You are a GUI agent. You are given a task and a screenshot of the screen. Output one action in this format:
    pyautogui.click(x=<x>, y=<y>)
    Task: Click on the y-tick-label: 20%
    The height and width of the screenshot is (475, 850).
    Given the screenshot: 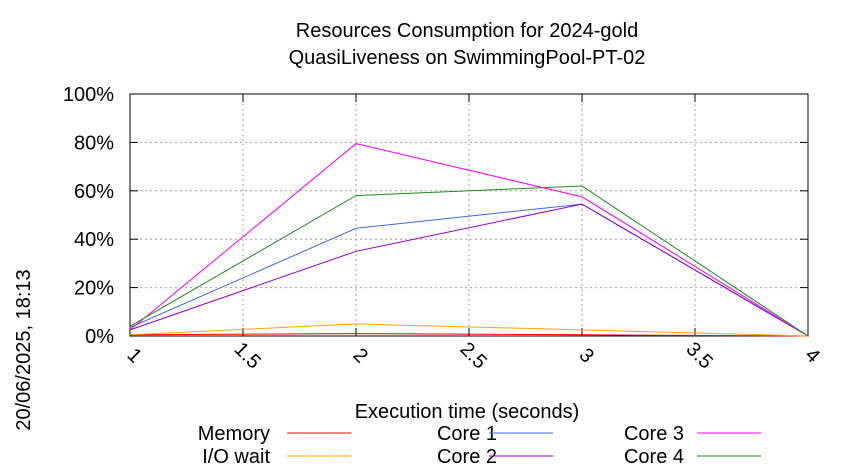 What is the action you would take?
    pyautogui.click(x=94, y=289)
    